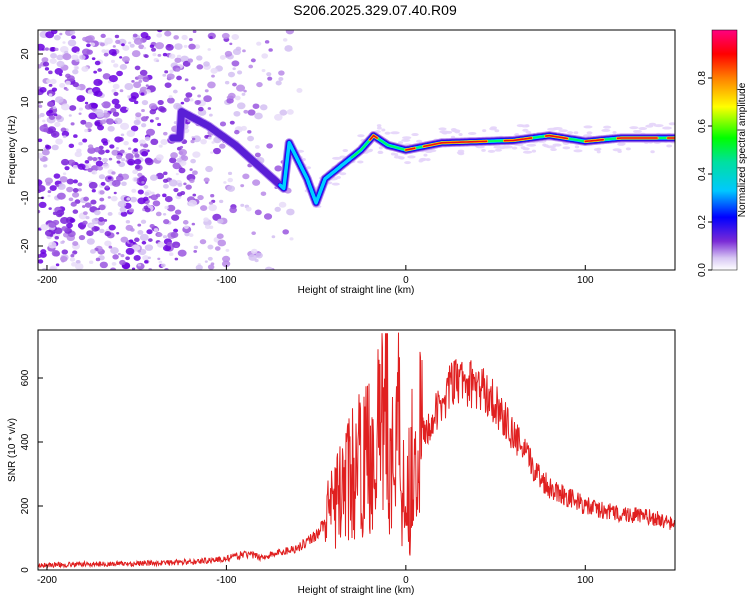 This screenshot has width=750, height=600. What do you see at coordinates (25, 54) in the screenshot?
I see `spectrogram-y-tick-label: 20` at bounding box center [25, 54].